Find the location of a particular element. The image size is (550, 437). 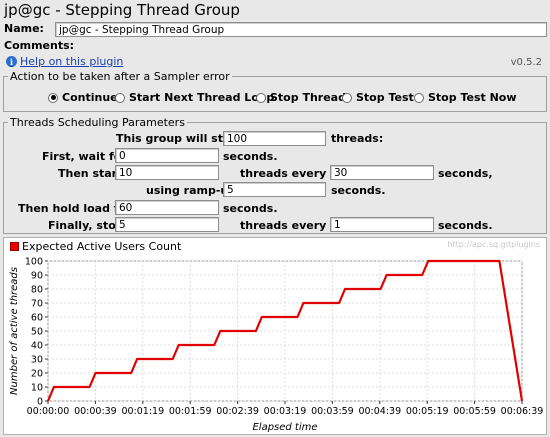

threads-every-label: threads every is located at coordinates (283, 173).